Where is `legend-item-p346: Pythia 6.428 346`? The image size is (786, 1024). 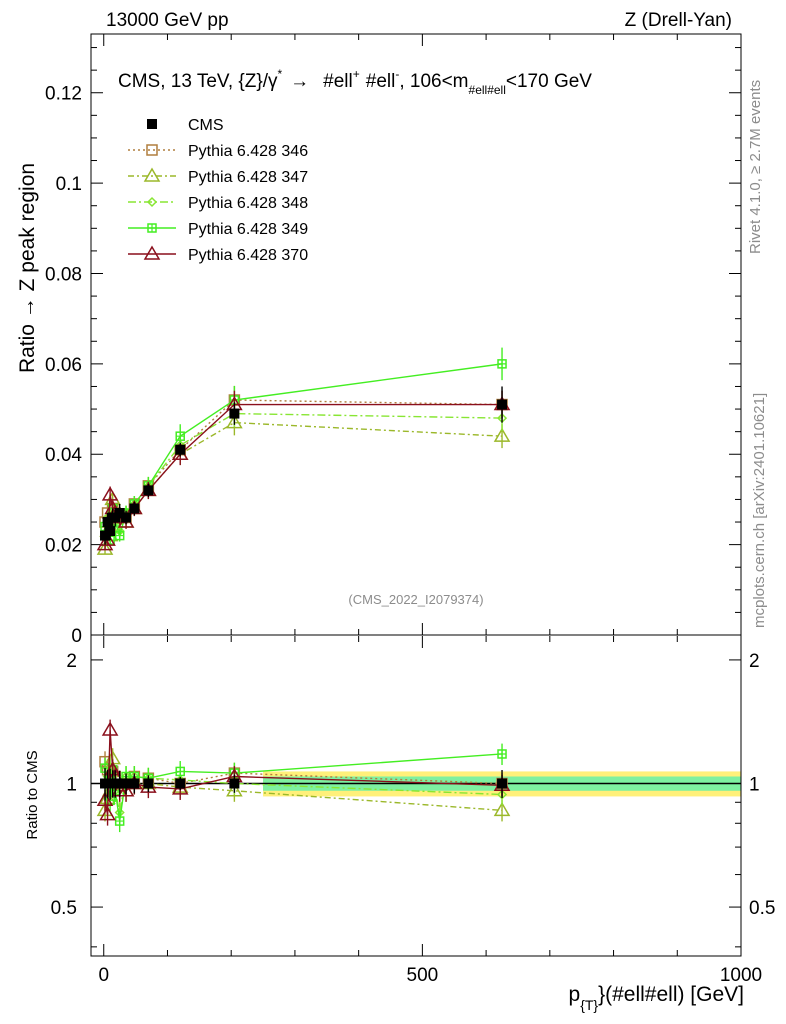 legend-item-p346: Pythia 6.428 346 is located at coordinates (218, 151).